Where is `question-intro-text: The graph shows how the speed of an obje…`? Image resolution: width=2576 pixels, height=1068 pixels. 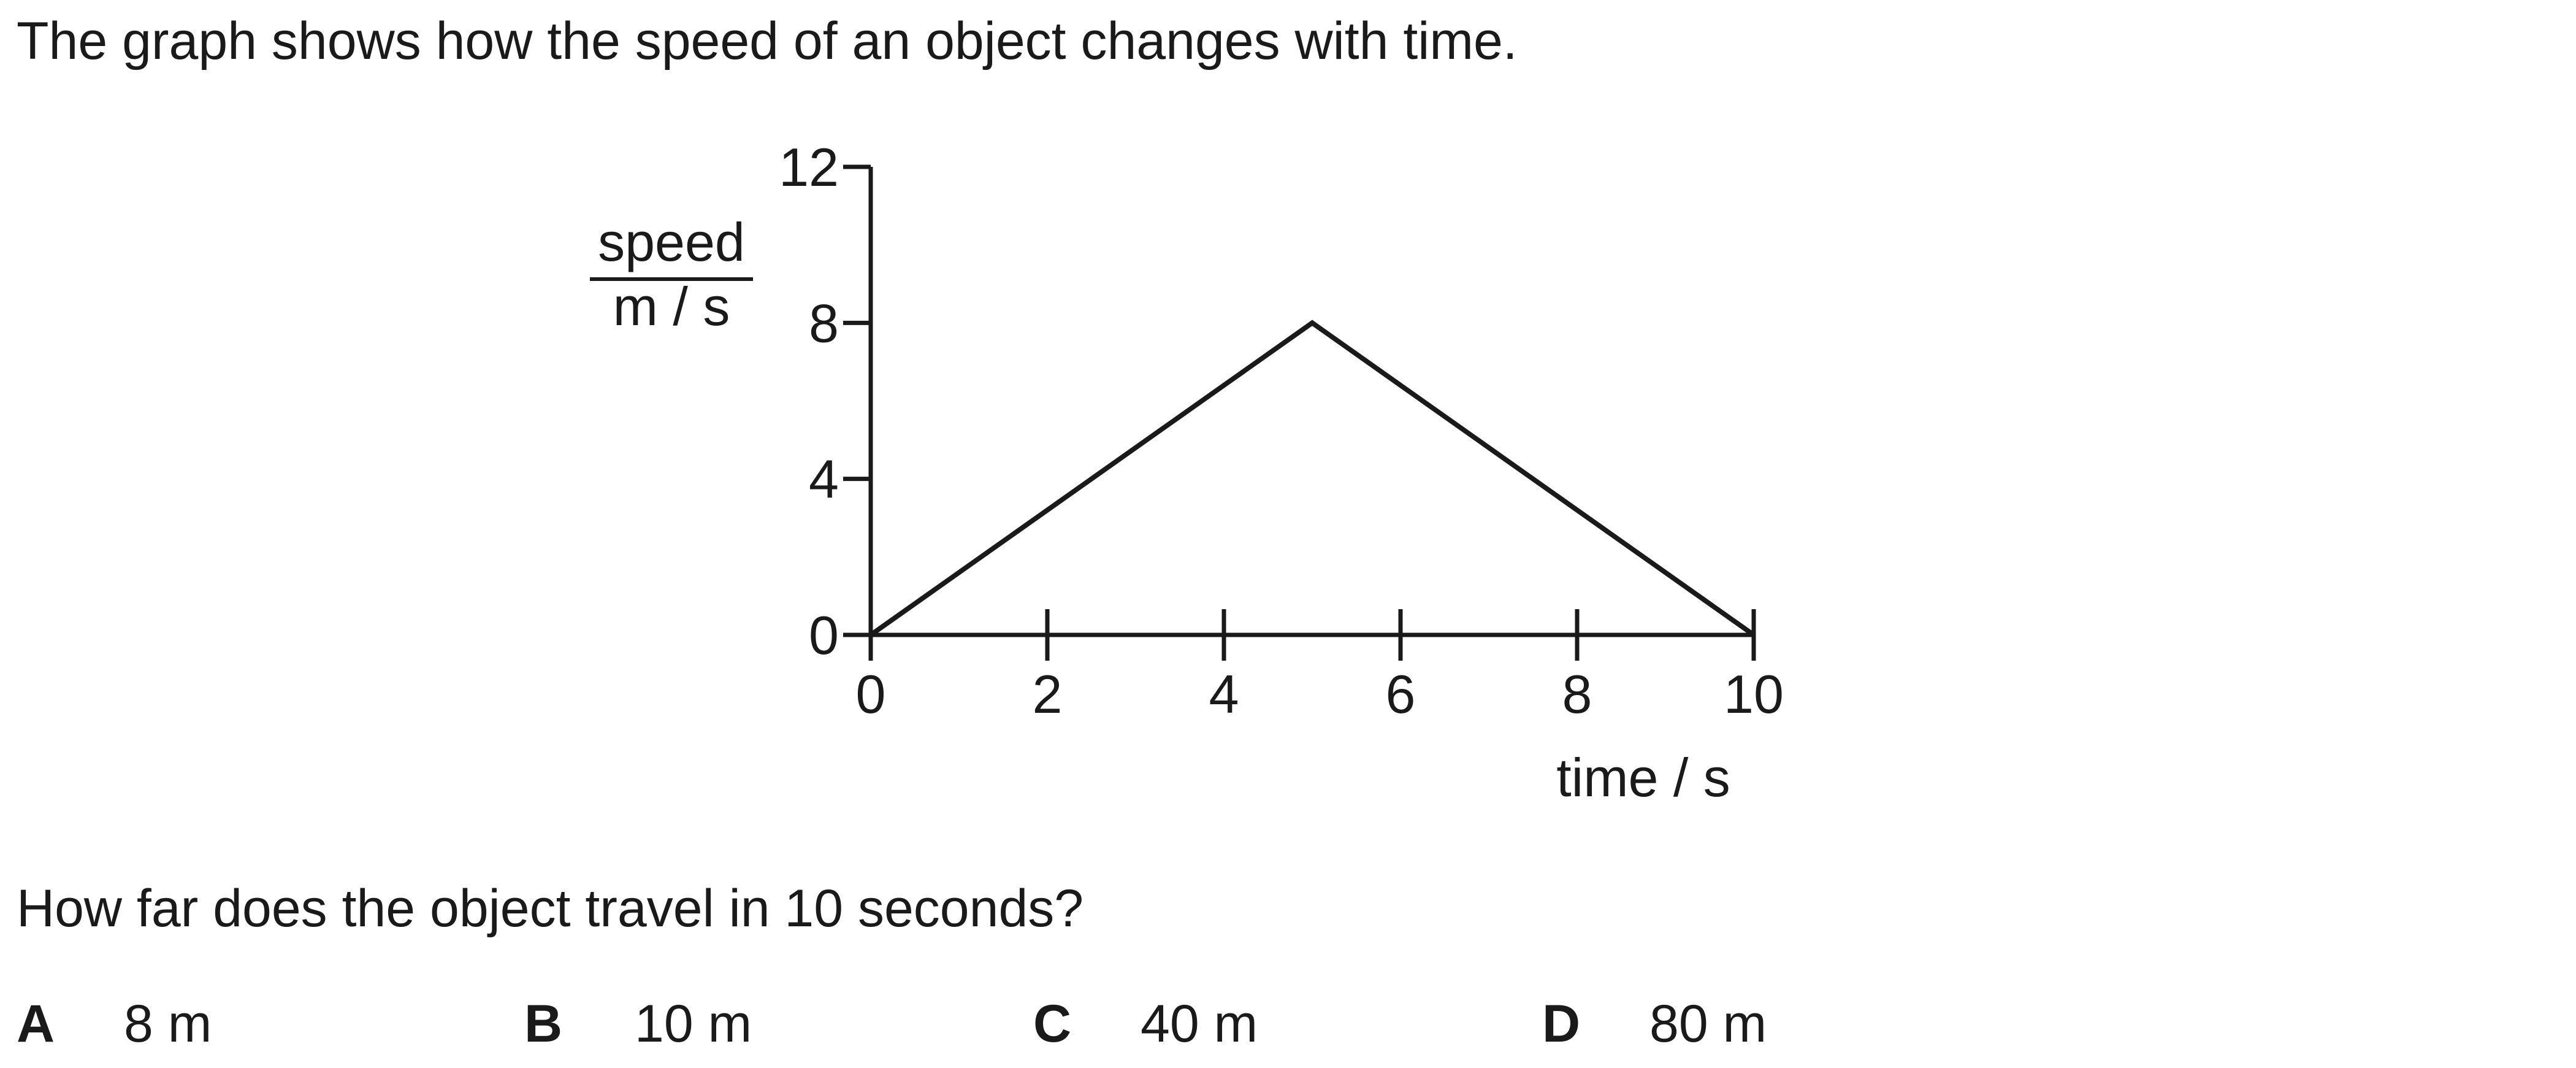
question-intro-text: The graph shows how the speed of an obje… is located at coordinates (767, 41).